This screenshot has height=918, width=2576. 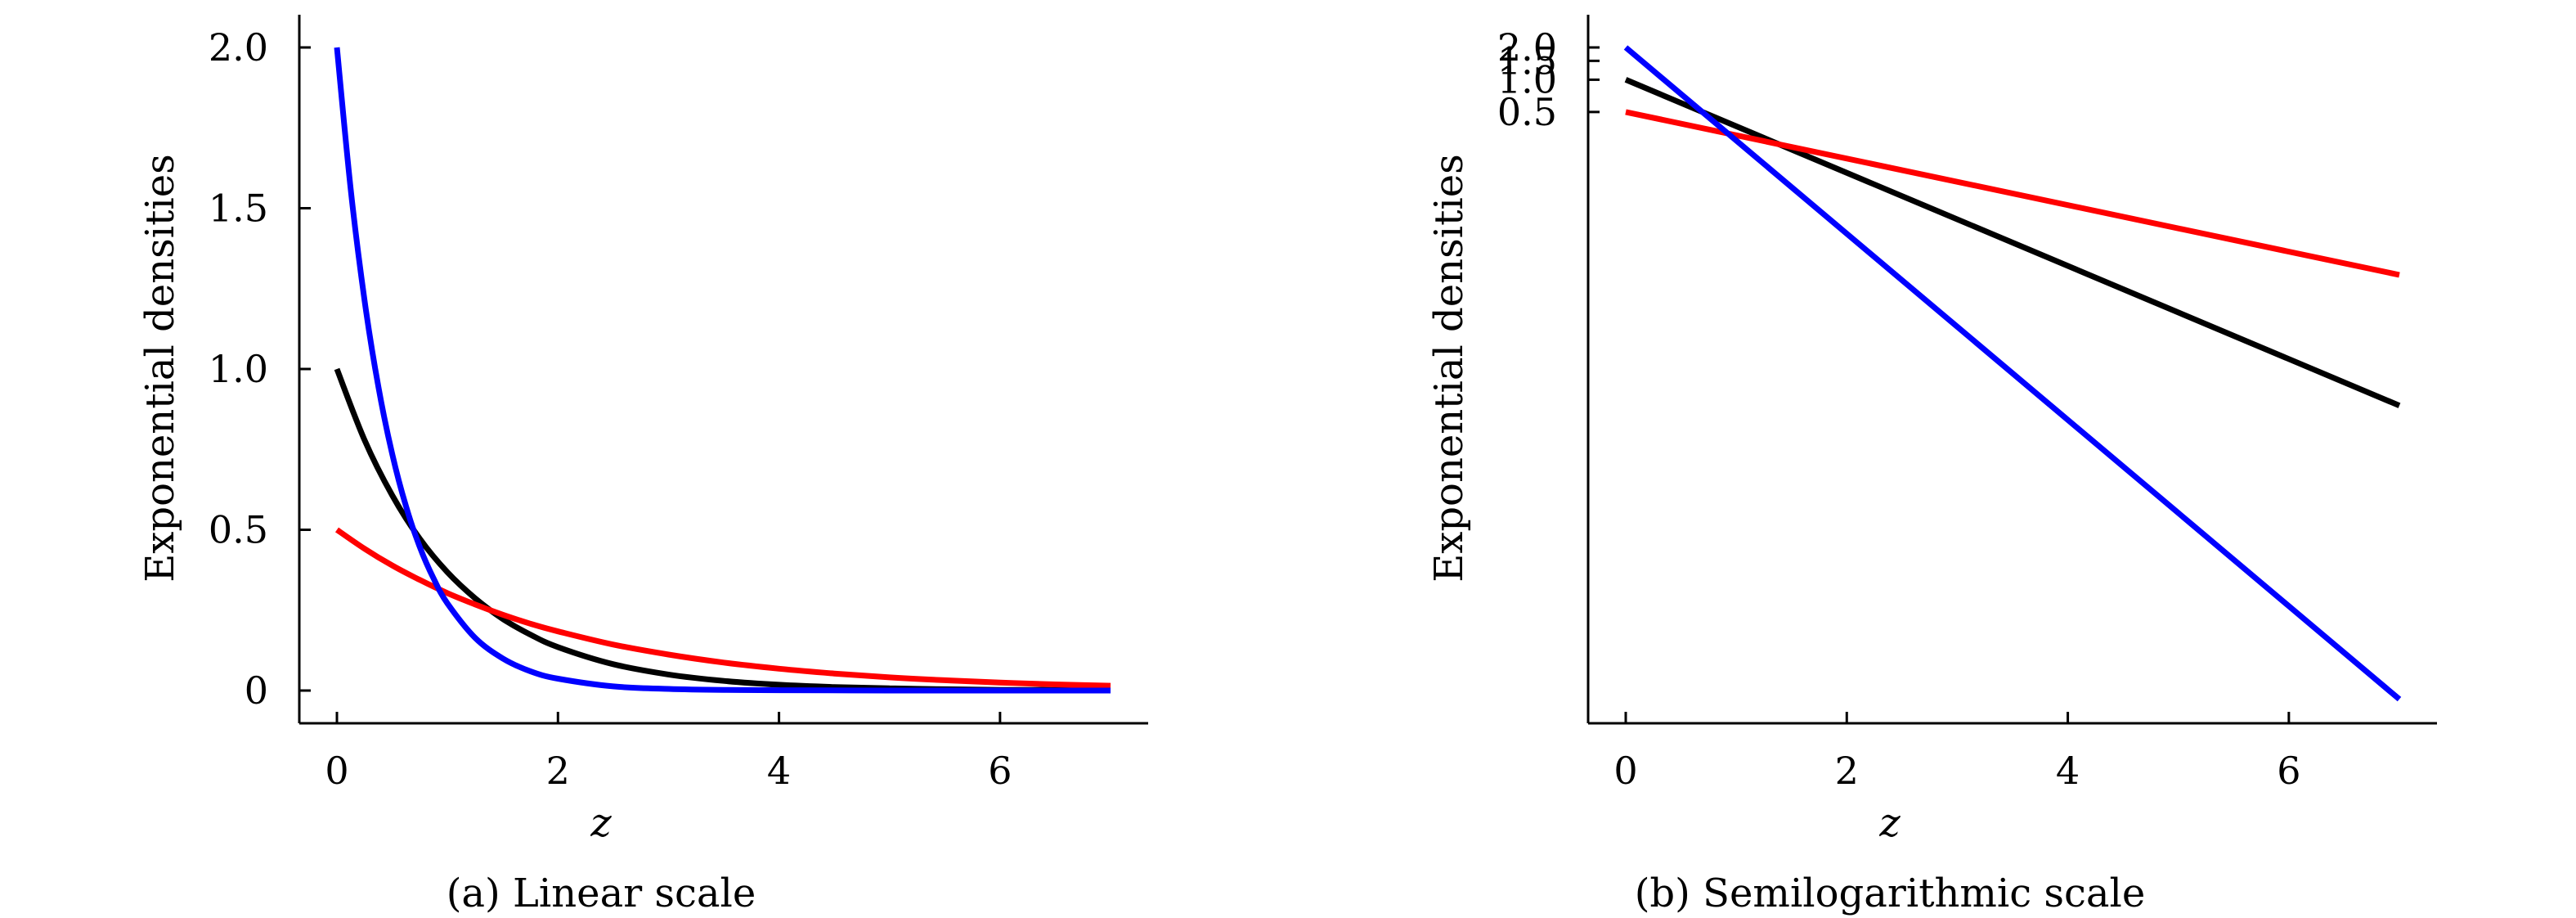 I want to click on panel-caption: (a) Linear scale, so click(x=602, y=894).